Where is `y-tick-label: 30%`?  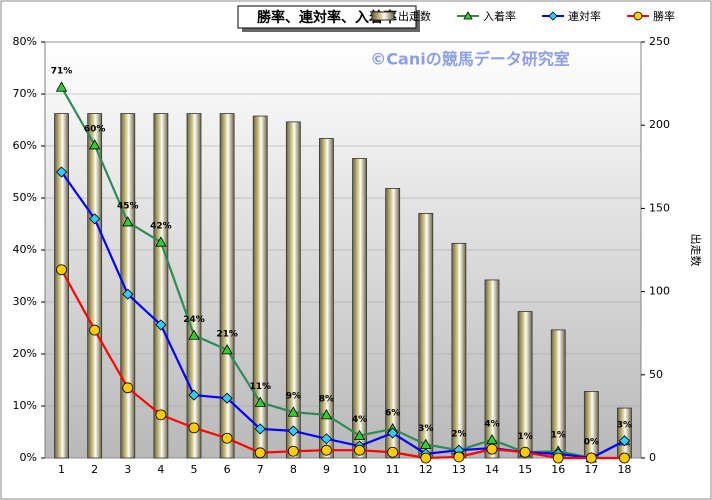 y-tick-label: 30% is located at coordinates (25, 301).